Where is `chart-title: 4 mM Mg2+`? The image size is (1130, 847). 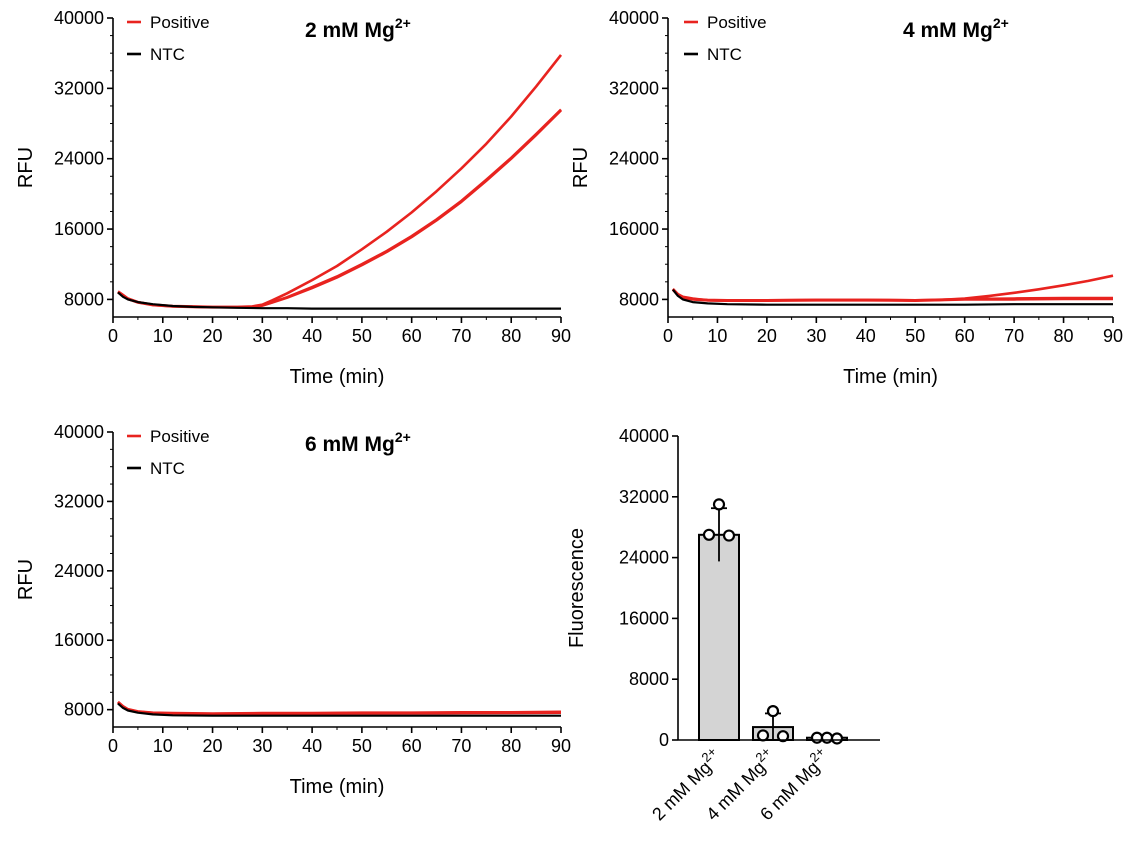 chart-title: 4 mM Mg2+ is located at coordinates (956, 28).